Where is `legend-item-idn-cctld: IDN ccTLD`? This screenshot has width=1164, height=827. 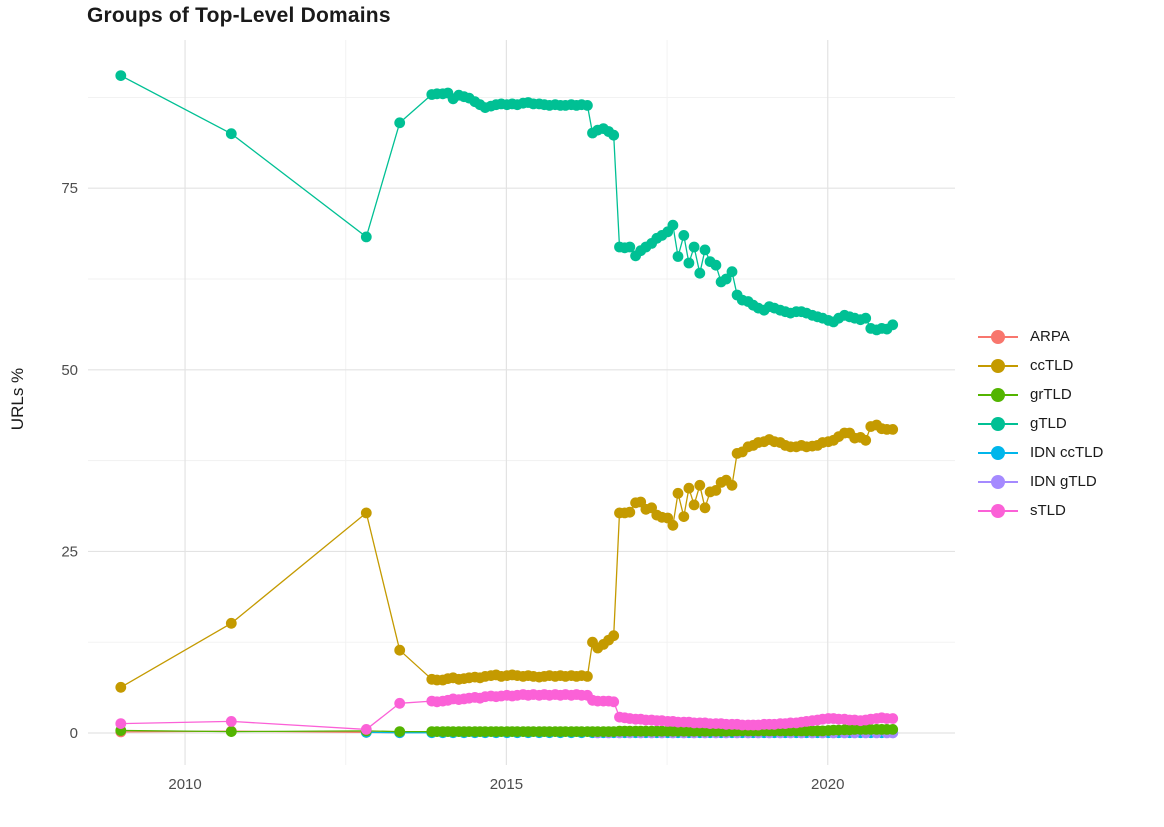
legend-item-idn-cctld: IDN ccTLD is located at coordinates (1040, 452).